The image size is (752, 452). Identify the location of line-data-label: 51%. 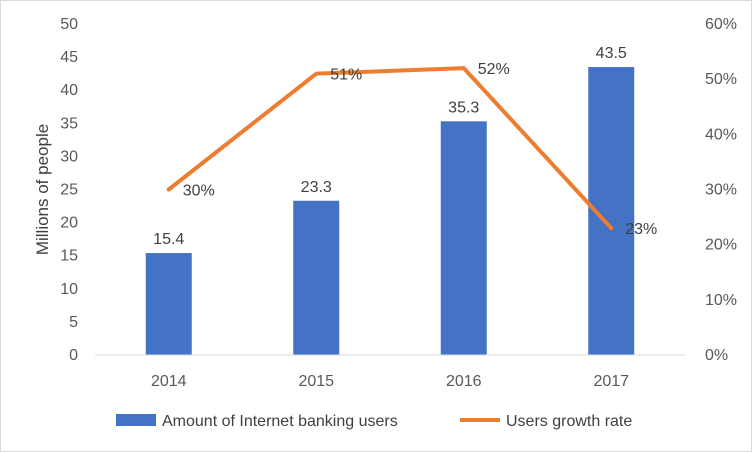
(346, 75).